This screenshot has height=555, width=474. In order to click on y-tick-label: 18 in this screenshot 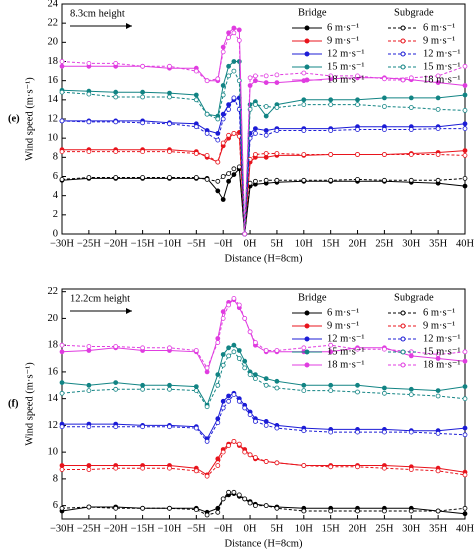, I will do `click(53, 61)`.